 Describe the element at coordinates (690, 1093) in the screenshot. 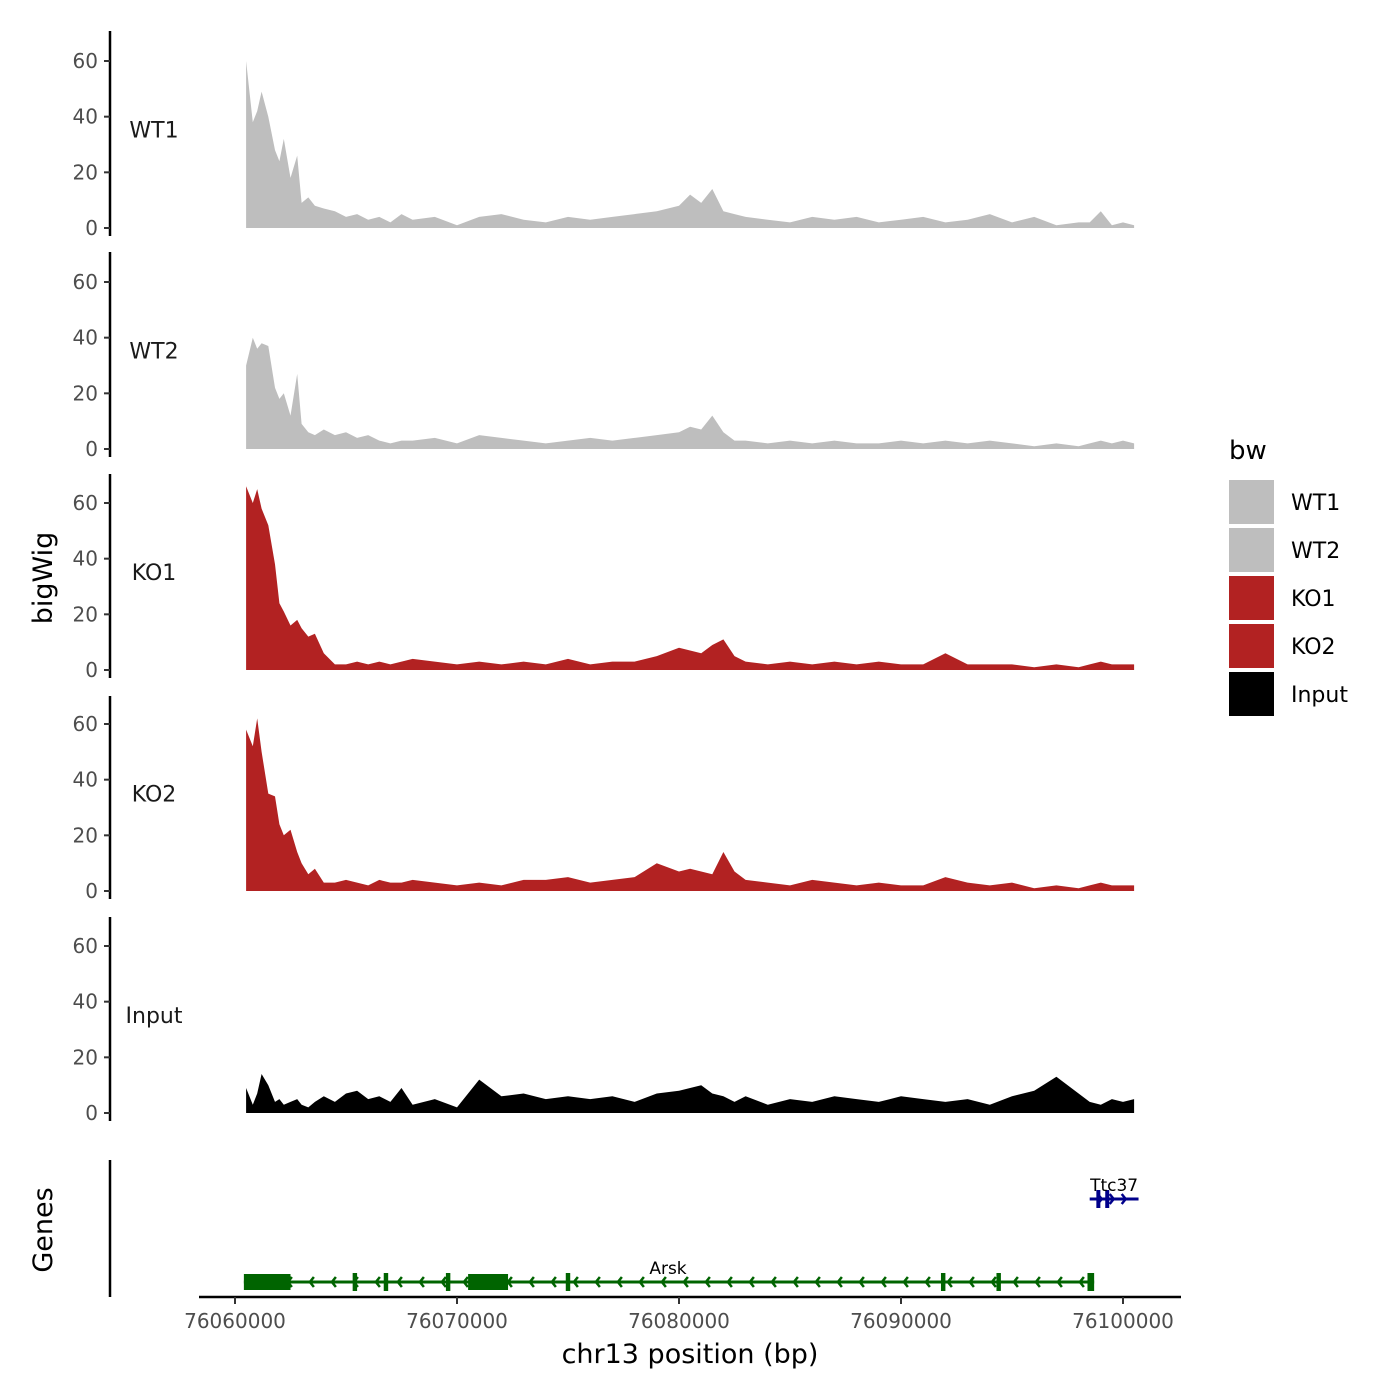

I see `signal-area-input` at that location.